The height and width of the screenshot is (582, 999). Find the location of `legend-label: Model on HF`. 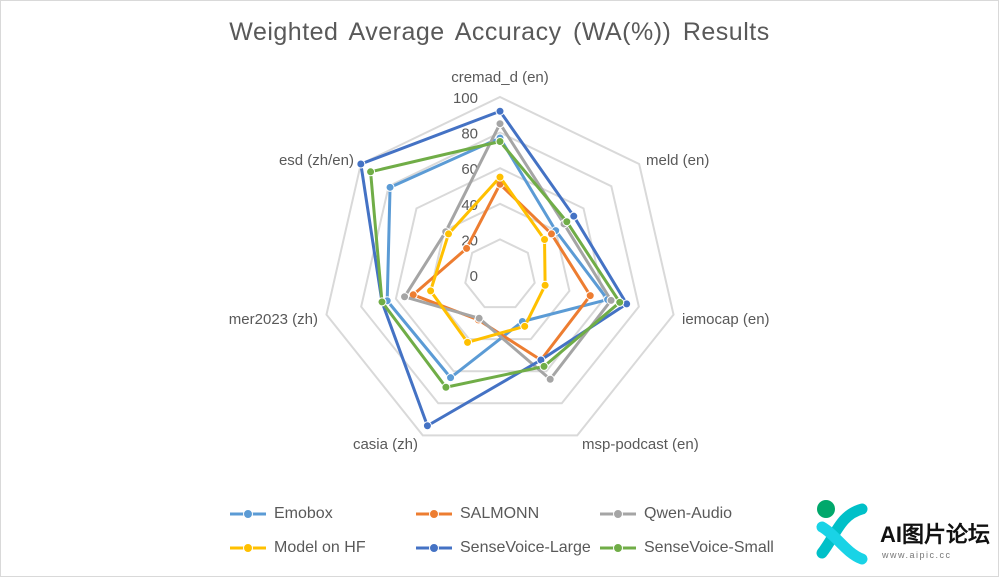

legend-label: Model on HF is located at coordinates (320, 547).